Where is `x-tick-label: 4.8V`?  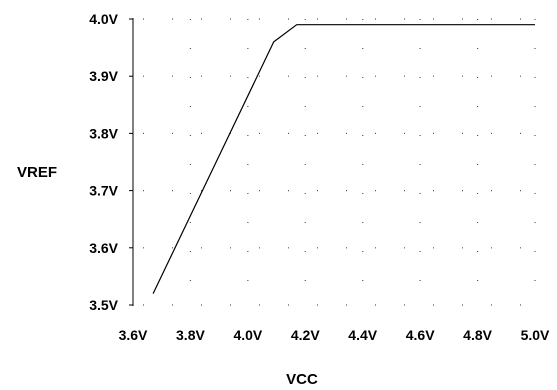
x-tick-label: 4.8V is located at coordinates (477, 335).